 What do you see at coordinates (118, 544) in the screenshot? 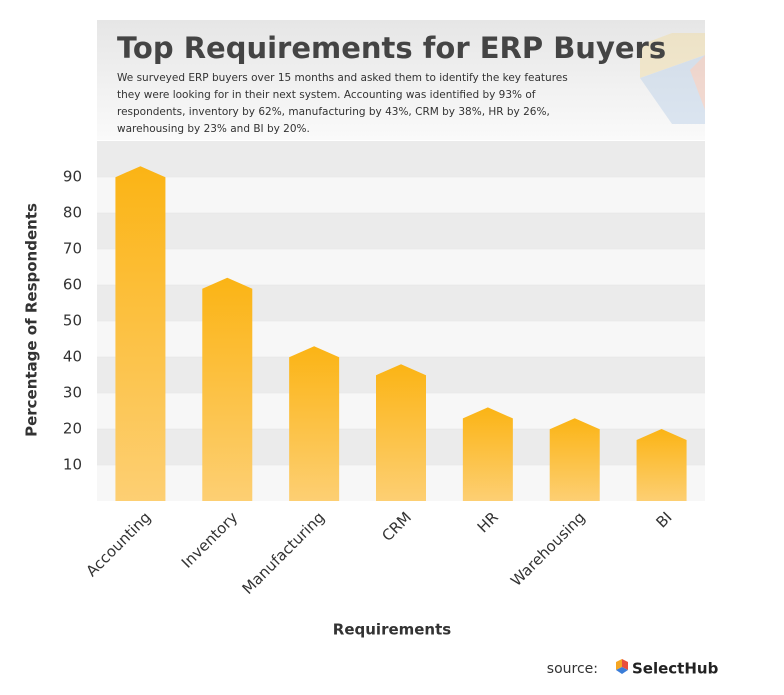
I see `x-tick-label: Accounting` at bounding box center [118, 544].